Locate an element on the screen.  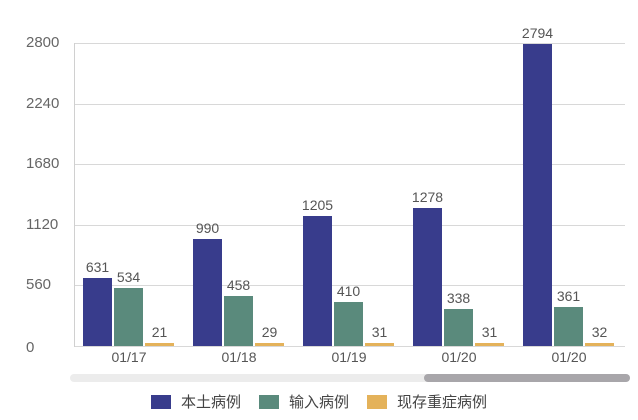
legend-item-severe: 现存重症病例 is located at coordinates (427, 401).